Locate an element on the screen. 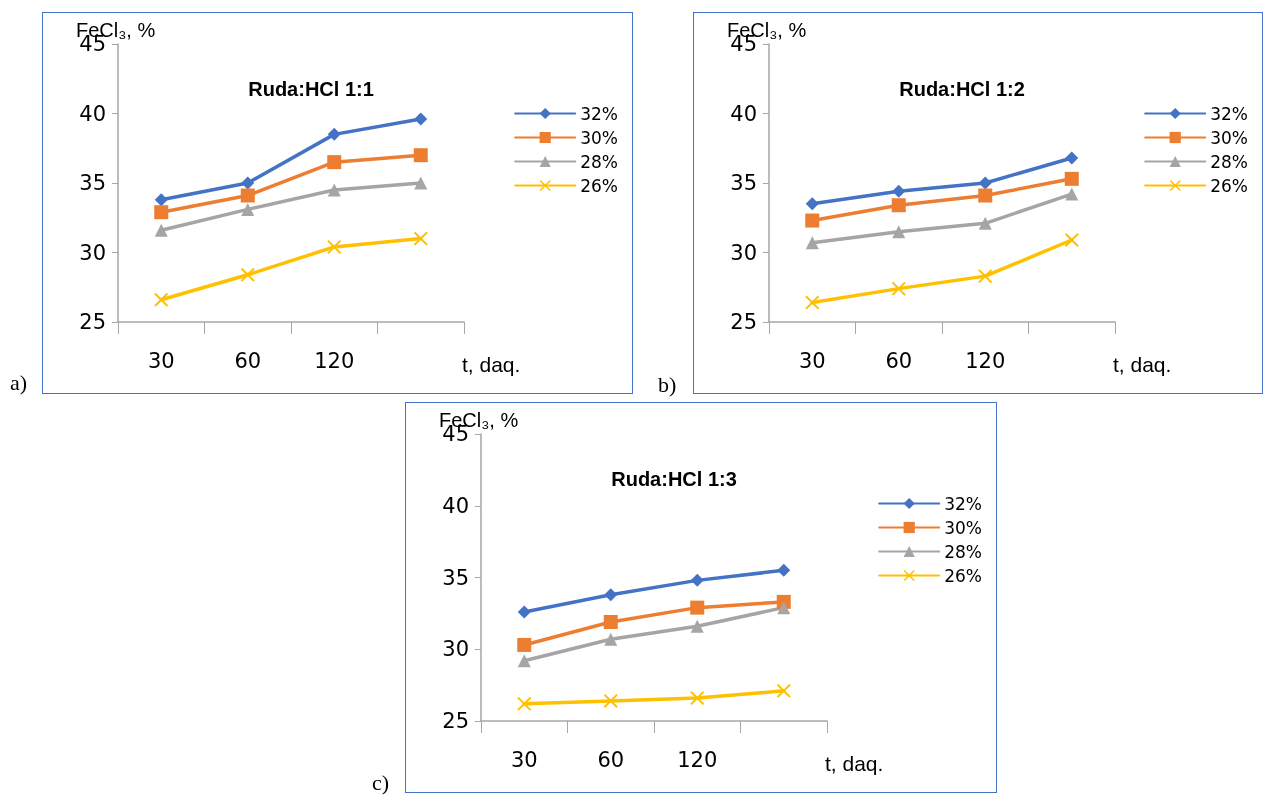 The image size is (1270, 798). text: Ruda:HCl 1:3 is located at coordinates (674, 479).